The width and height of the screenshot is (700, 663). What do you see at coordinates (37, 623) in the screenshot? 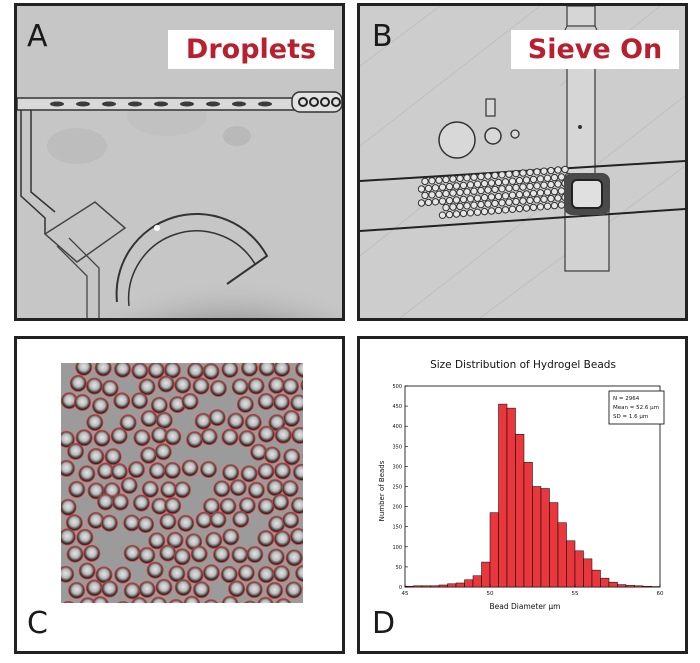
I see `panel-c-letter: C` at bounding box center [37, 623].